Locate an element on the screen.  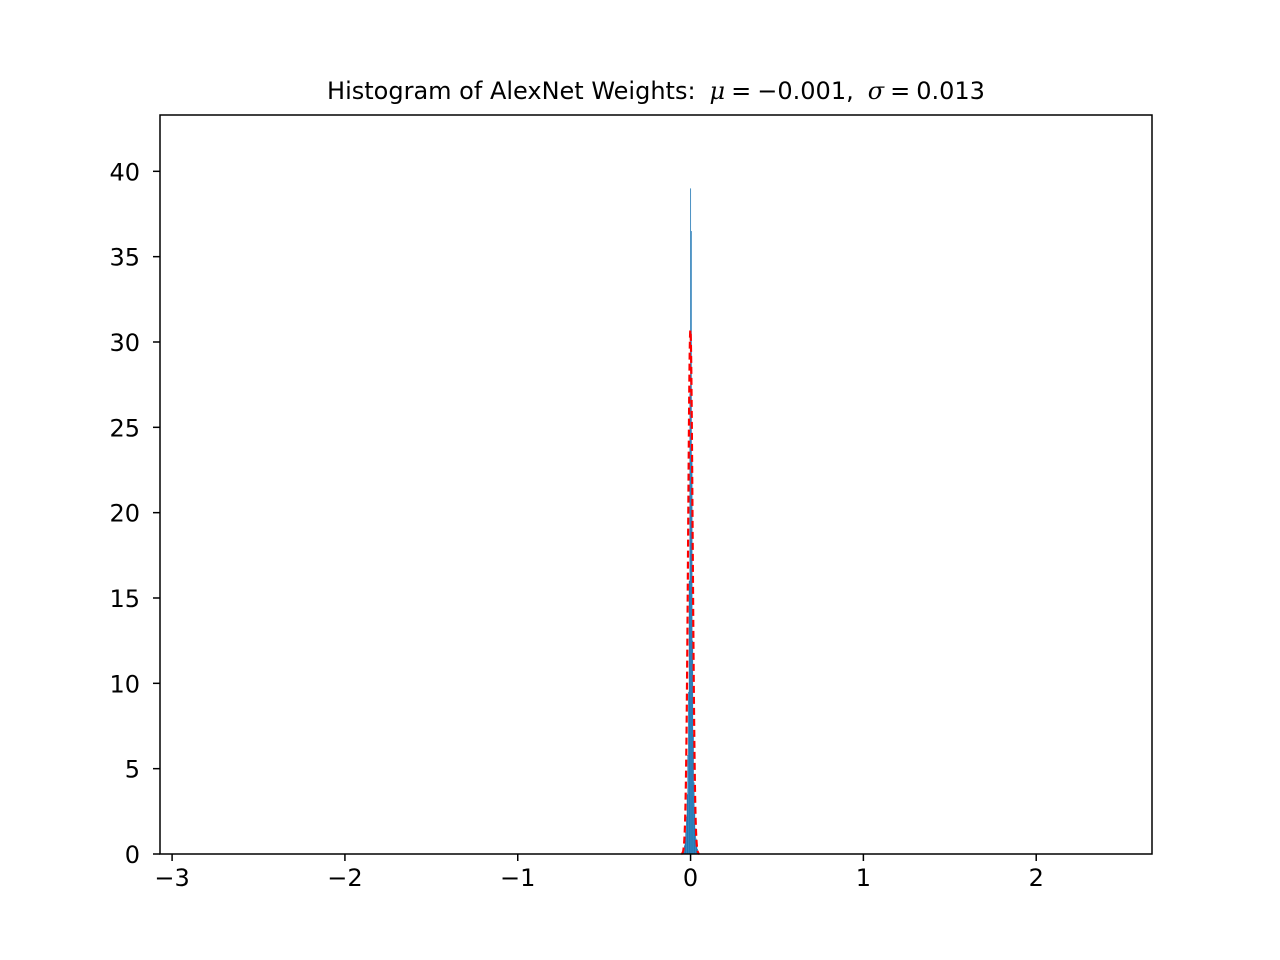
y-tick-label: 20 is located at coordinates (124, 514).